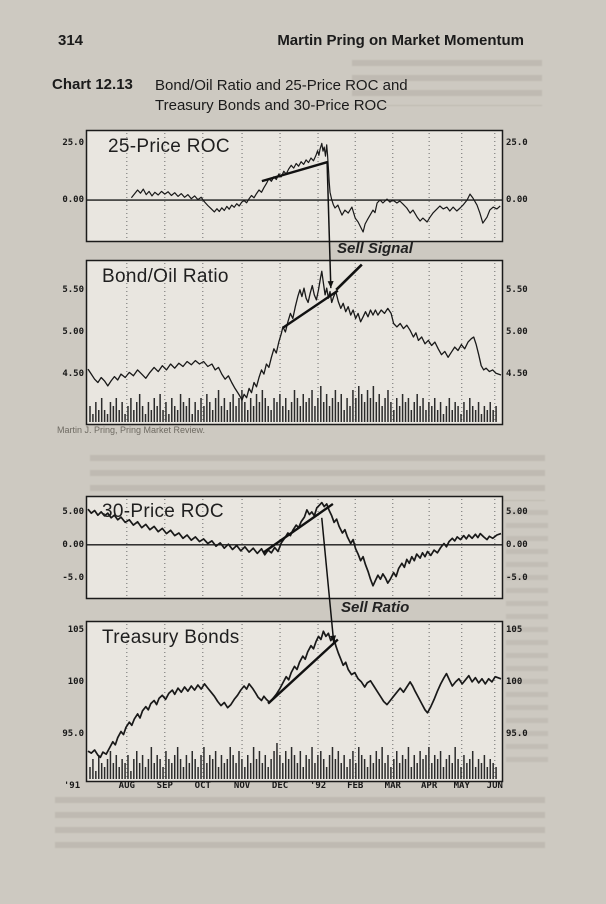 Image resolution: width=606 pixels, height=904 pixels. What do you see at coordinates (392, 786) in the screenshot?
I see `x-axis-label: MAR` at bounding box center [392, 786].